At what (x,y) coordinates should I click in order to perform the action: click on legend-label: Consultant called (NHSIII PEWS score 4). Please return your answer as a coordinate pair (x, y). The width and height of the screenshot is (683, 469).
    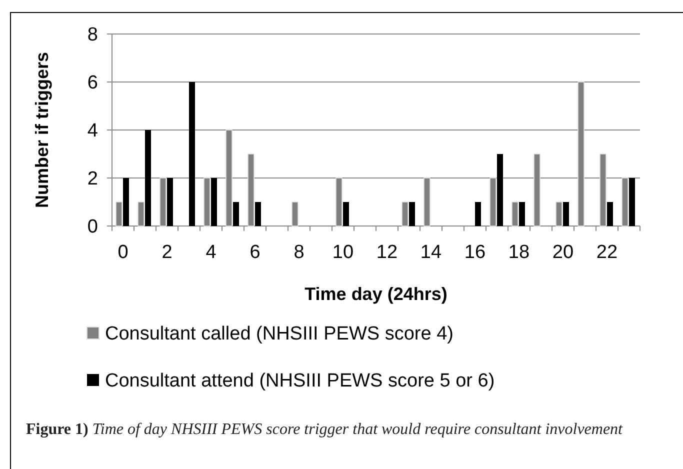
    Looking at the image, I should click on (279, 334).